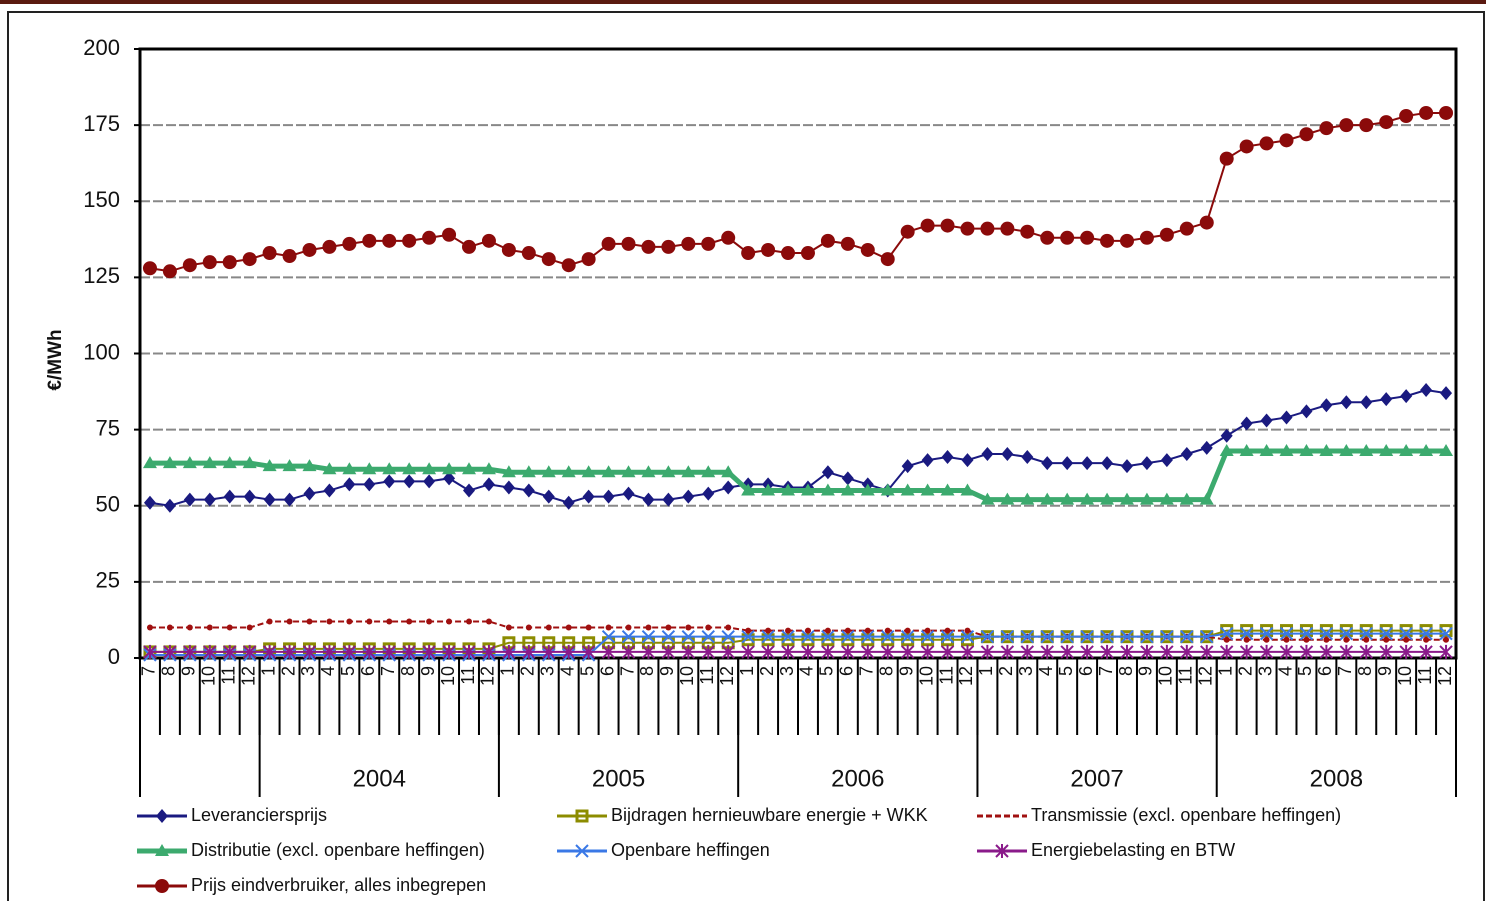 This screenshot has height=906, width=1486. Describe the element at coordinates (1006, 671) in the screenshot. I see `x-tick-label: 2` at that location.